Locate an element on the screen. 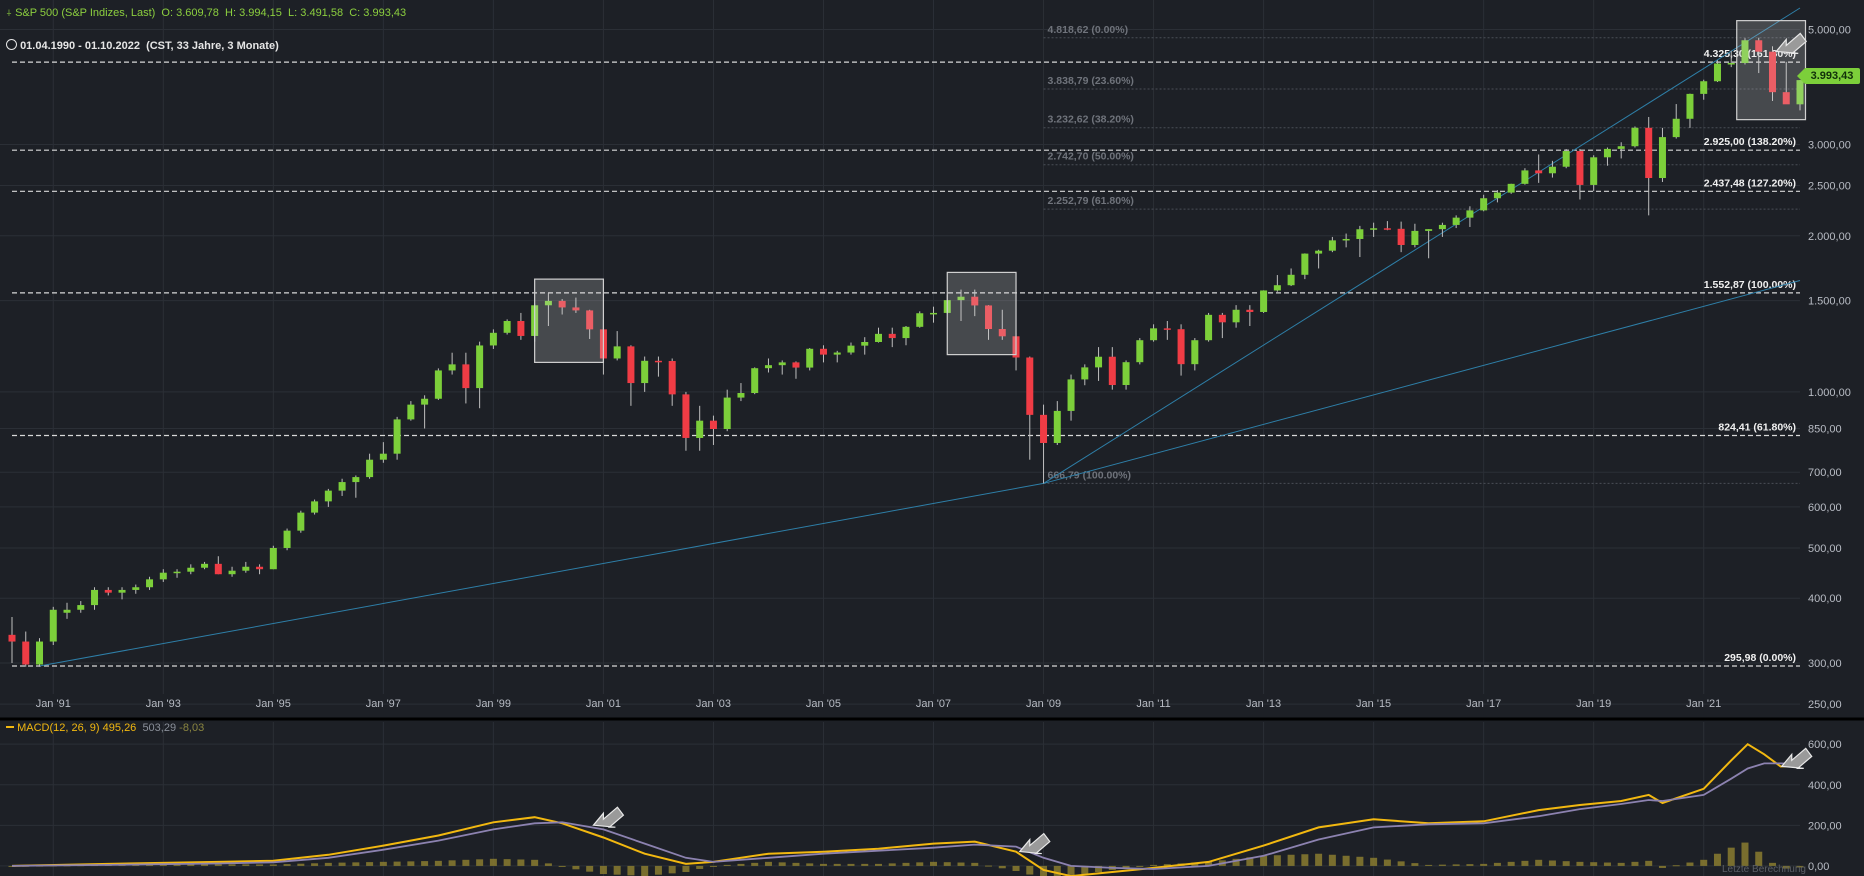 This screenshot has width=1864, height=876. open-value: O: 3.609,78 is located at coordinates (190, 13).